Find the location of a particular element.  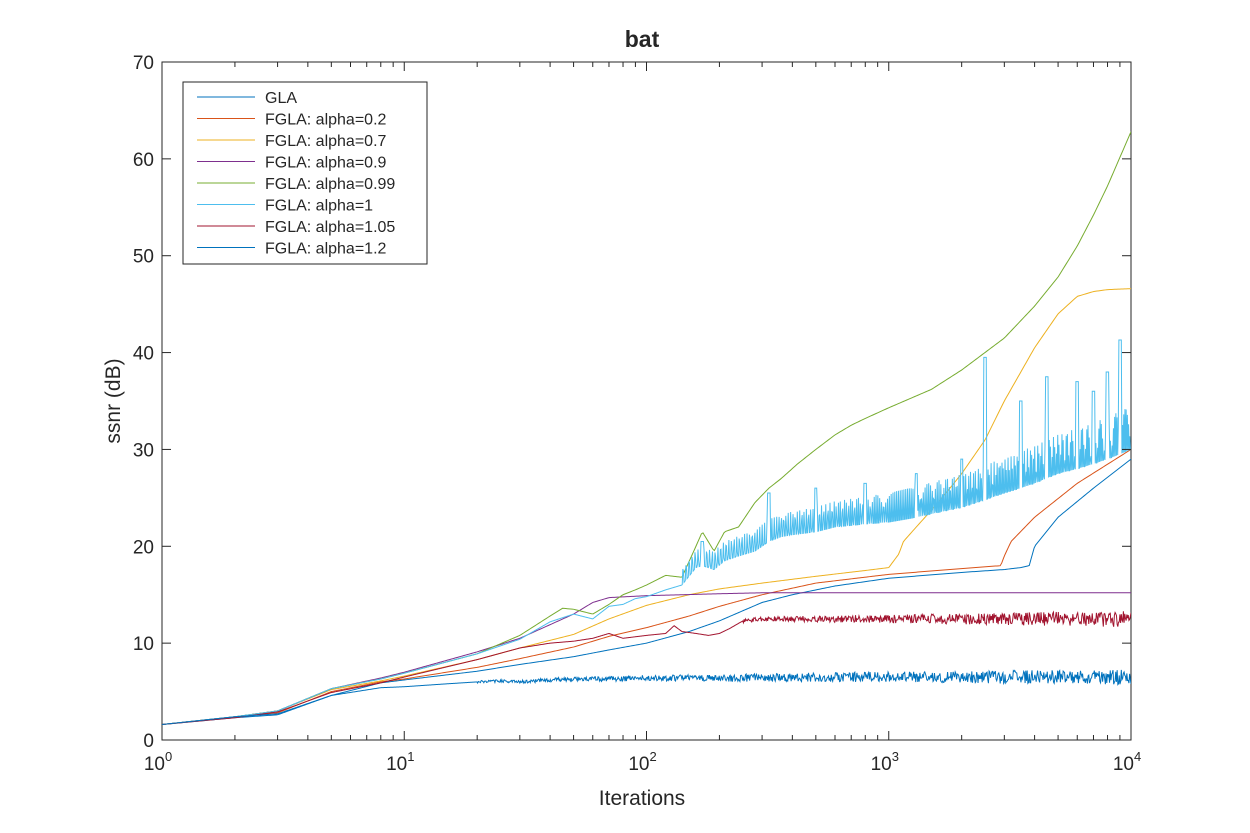

y-tick-label: 40 is located at coordinates (143, 354).